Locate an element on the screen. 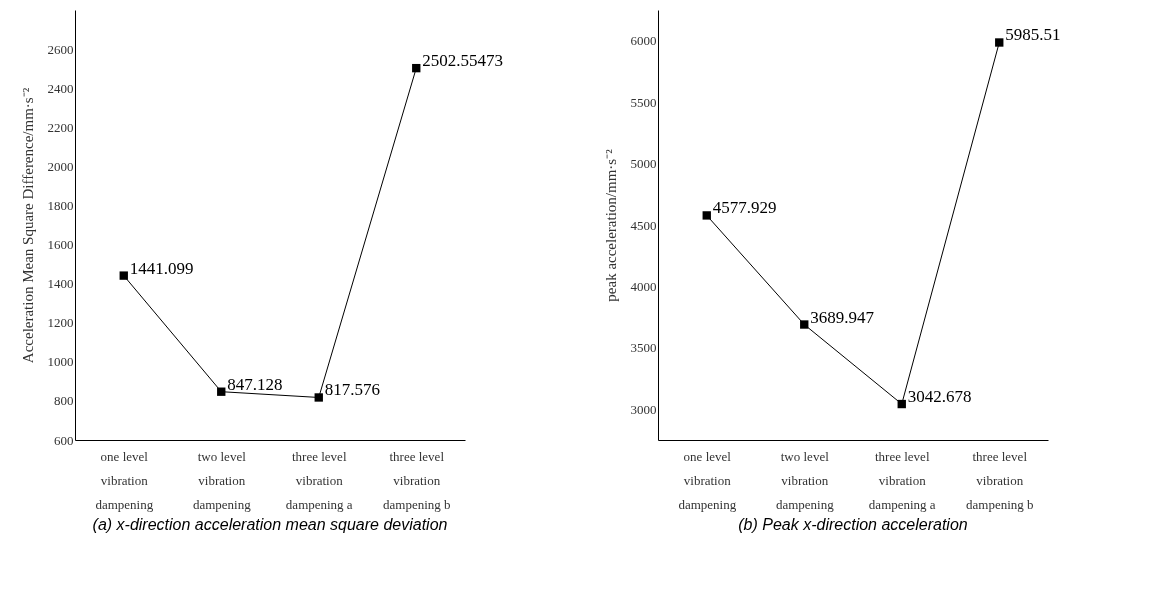  data-label: 847.128 is located at coordinates (255, 384).